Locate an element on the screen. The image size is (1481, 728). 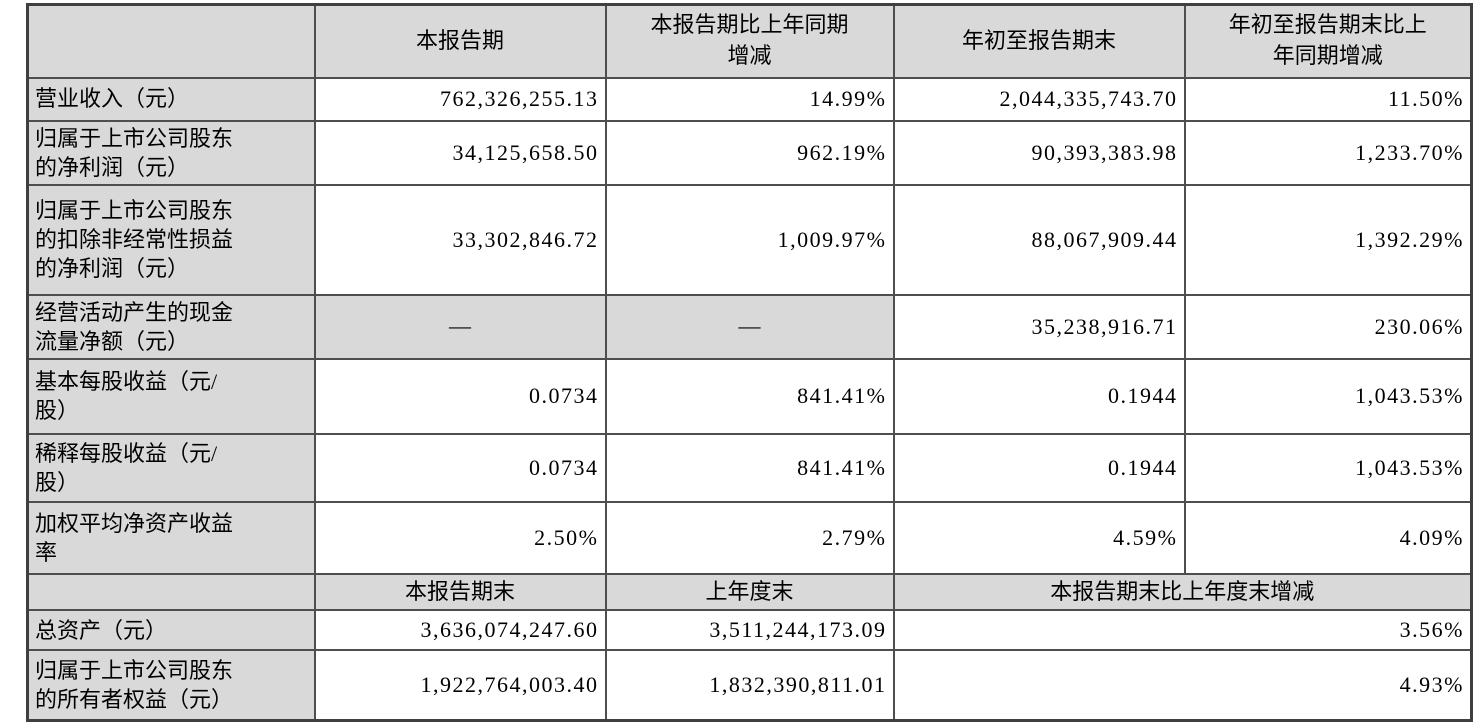
value-cell: 2,044,335,743.70 is located at coordinates (1039, 99).